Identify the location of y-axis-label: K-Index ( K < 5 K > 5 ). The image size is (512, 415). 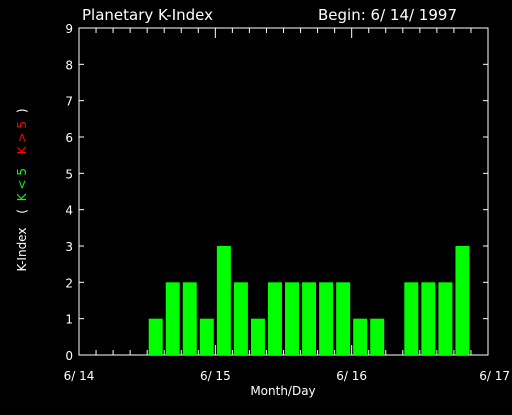
(22, 189).